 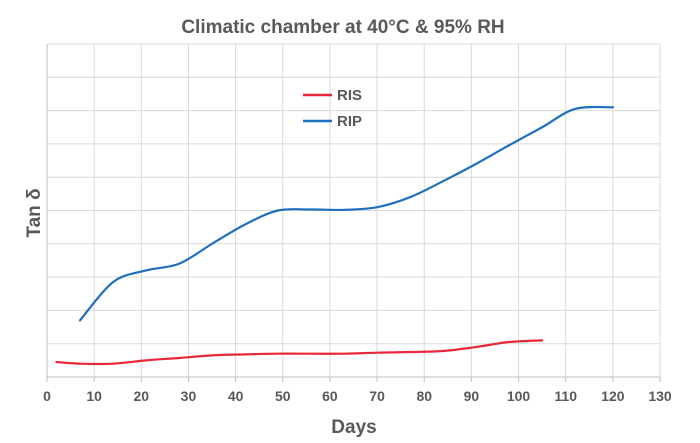 What do you see at coordinates (332, 108) in the screenshot?
I see `legend: RIS RIP` at bounding box center [332, 108].